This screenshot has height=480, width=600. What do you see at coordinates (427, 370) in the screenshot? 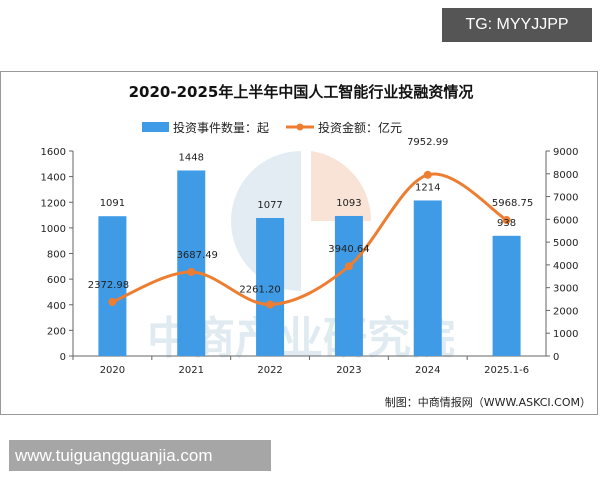
I see `x-tick-label: 2024` at bounding box center [427, 370].